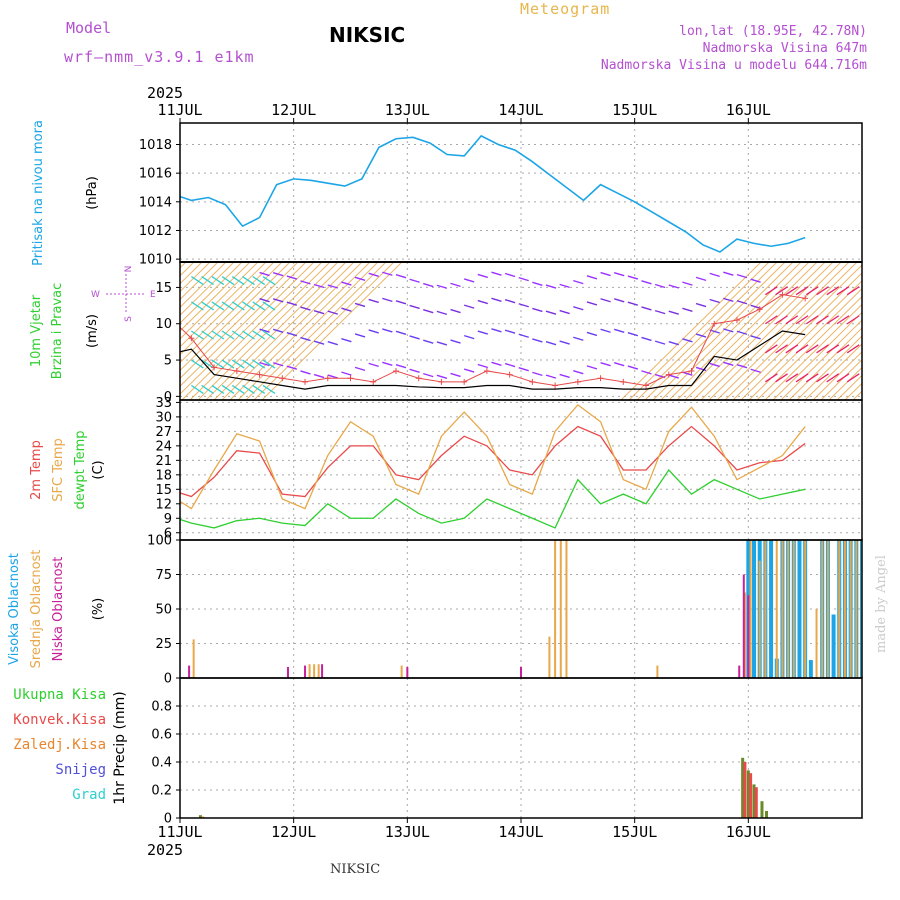 The image size is (900, 900). What do you see at coordinates (493, 498) in the screenshot?
I see `temp-dewpt-line` at bounding box center [493, 498].